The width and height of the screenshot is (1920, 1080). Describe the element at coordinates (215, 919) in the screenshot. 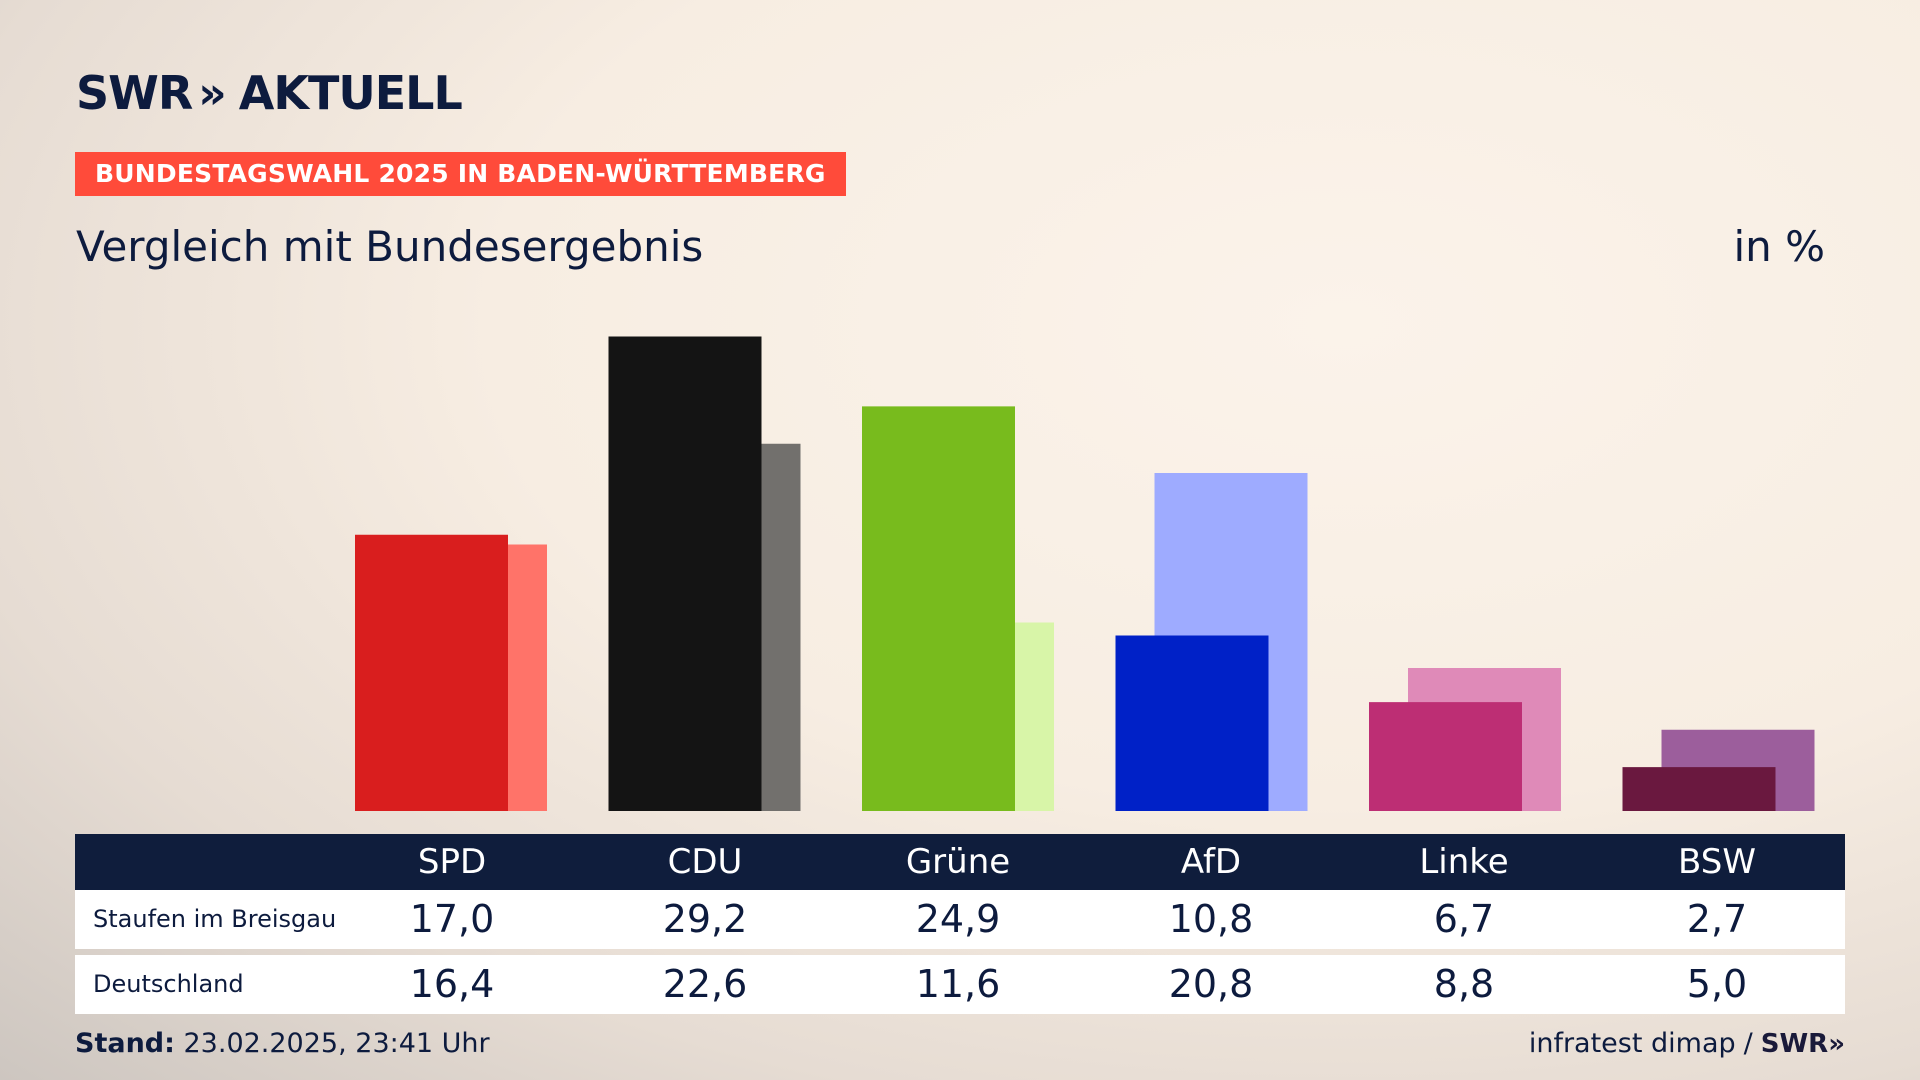

I see `row-label: Staufen im Breisgau` at that location.